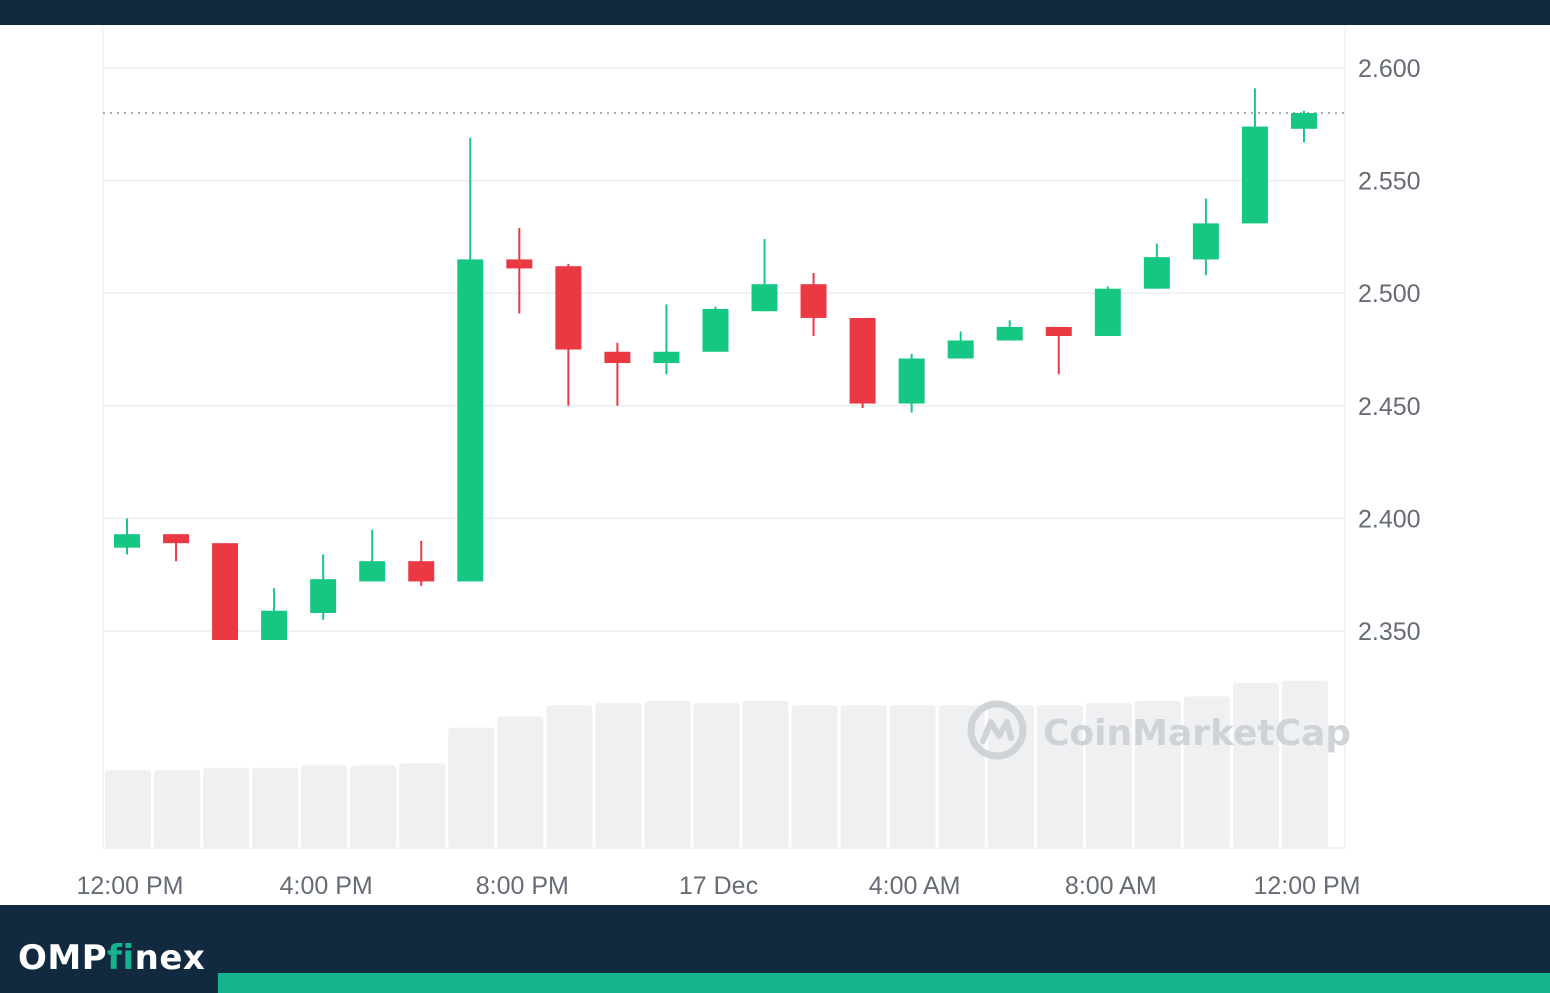 This screenshot has width=1550, height=993. Describe the element at coordinates (775, 949) in the screenshot. I see `footer-banner: OMPfinex` at that location.